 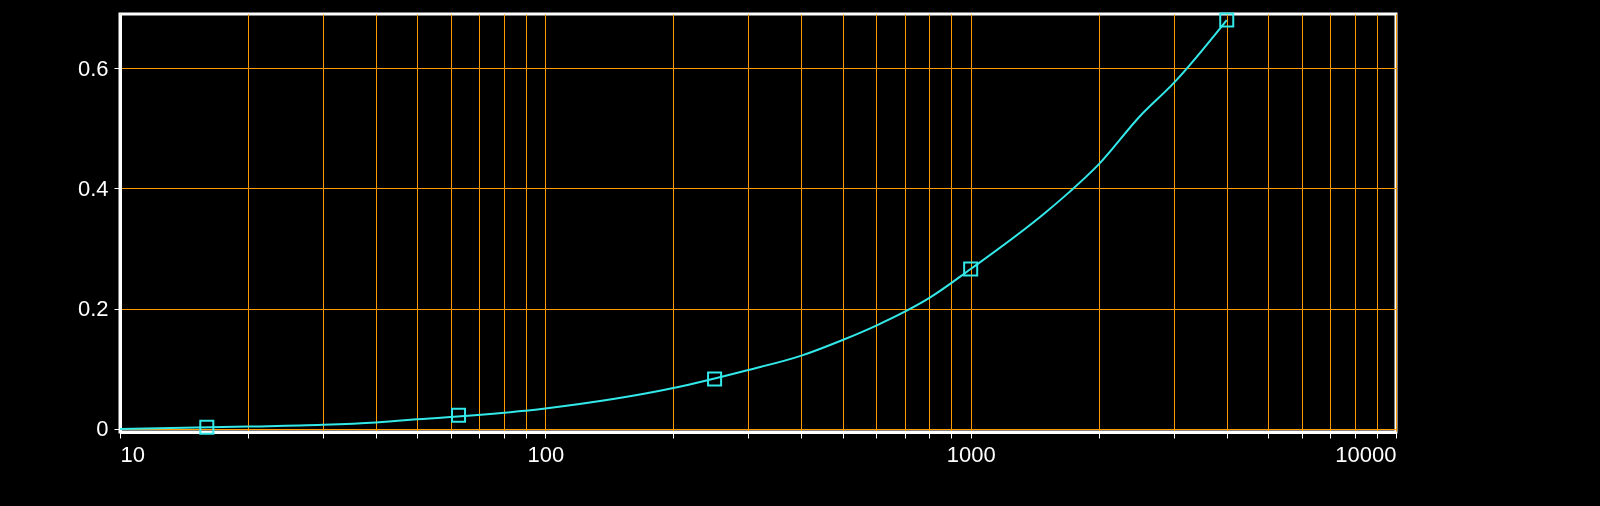 What do you see at coordinates (102, 429) in the screenshot?
I see `y-tick-label: 0` at bounding box center [102, 429].